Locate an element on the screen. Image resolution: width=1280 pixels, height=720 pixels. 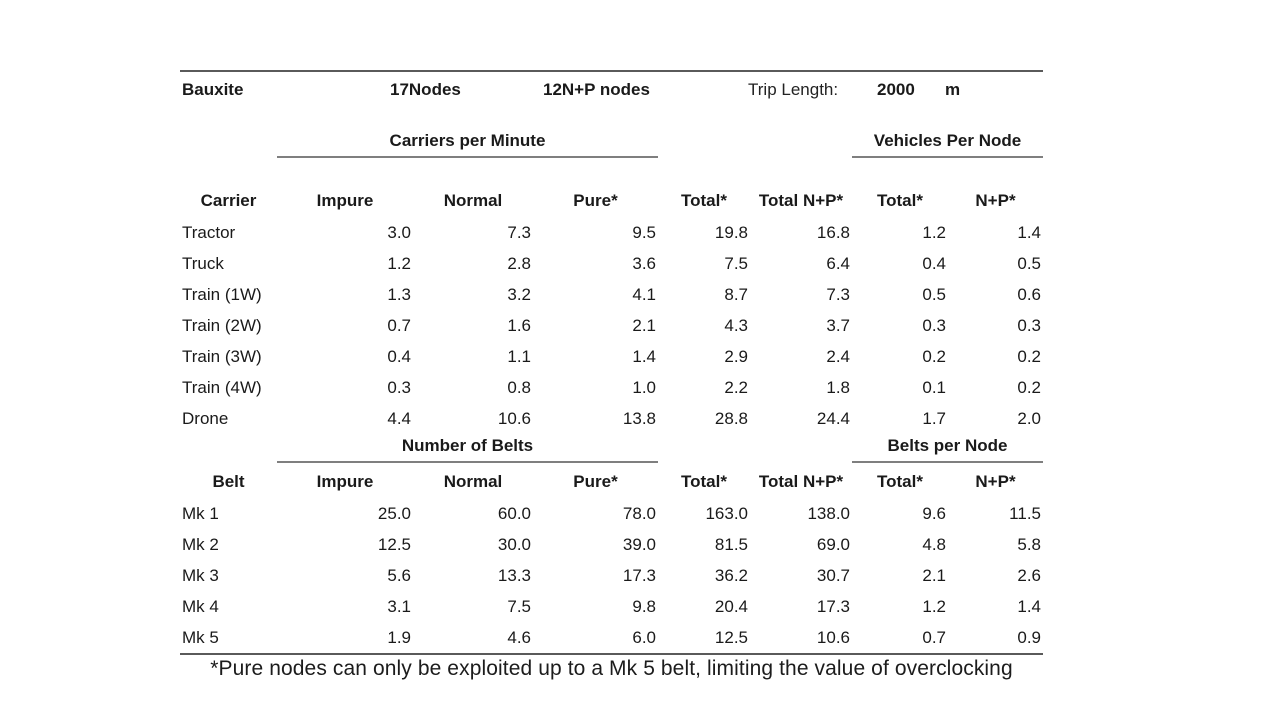
carriers-per-minute-title: Carriers per Minute is located at coordinates (467, 144).